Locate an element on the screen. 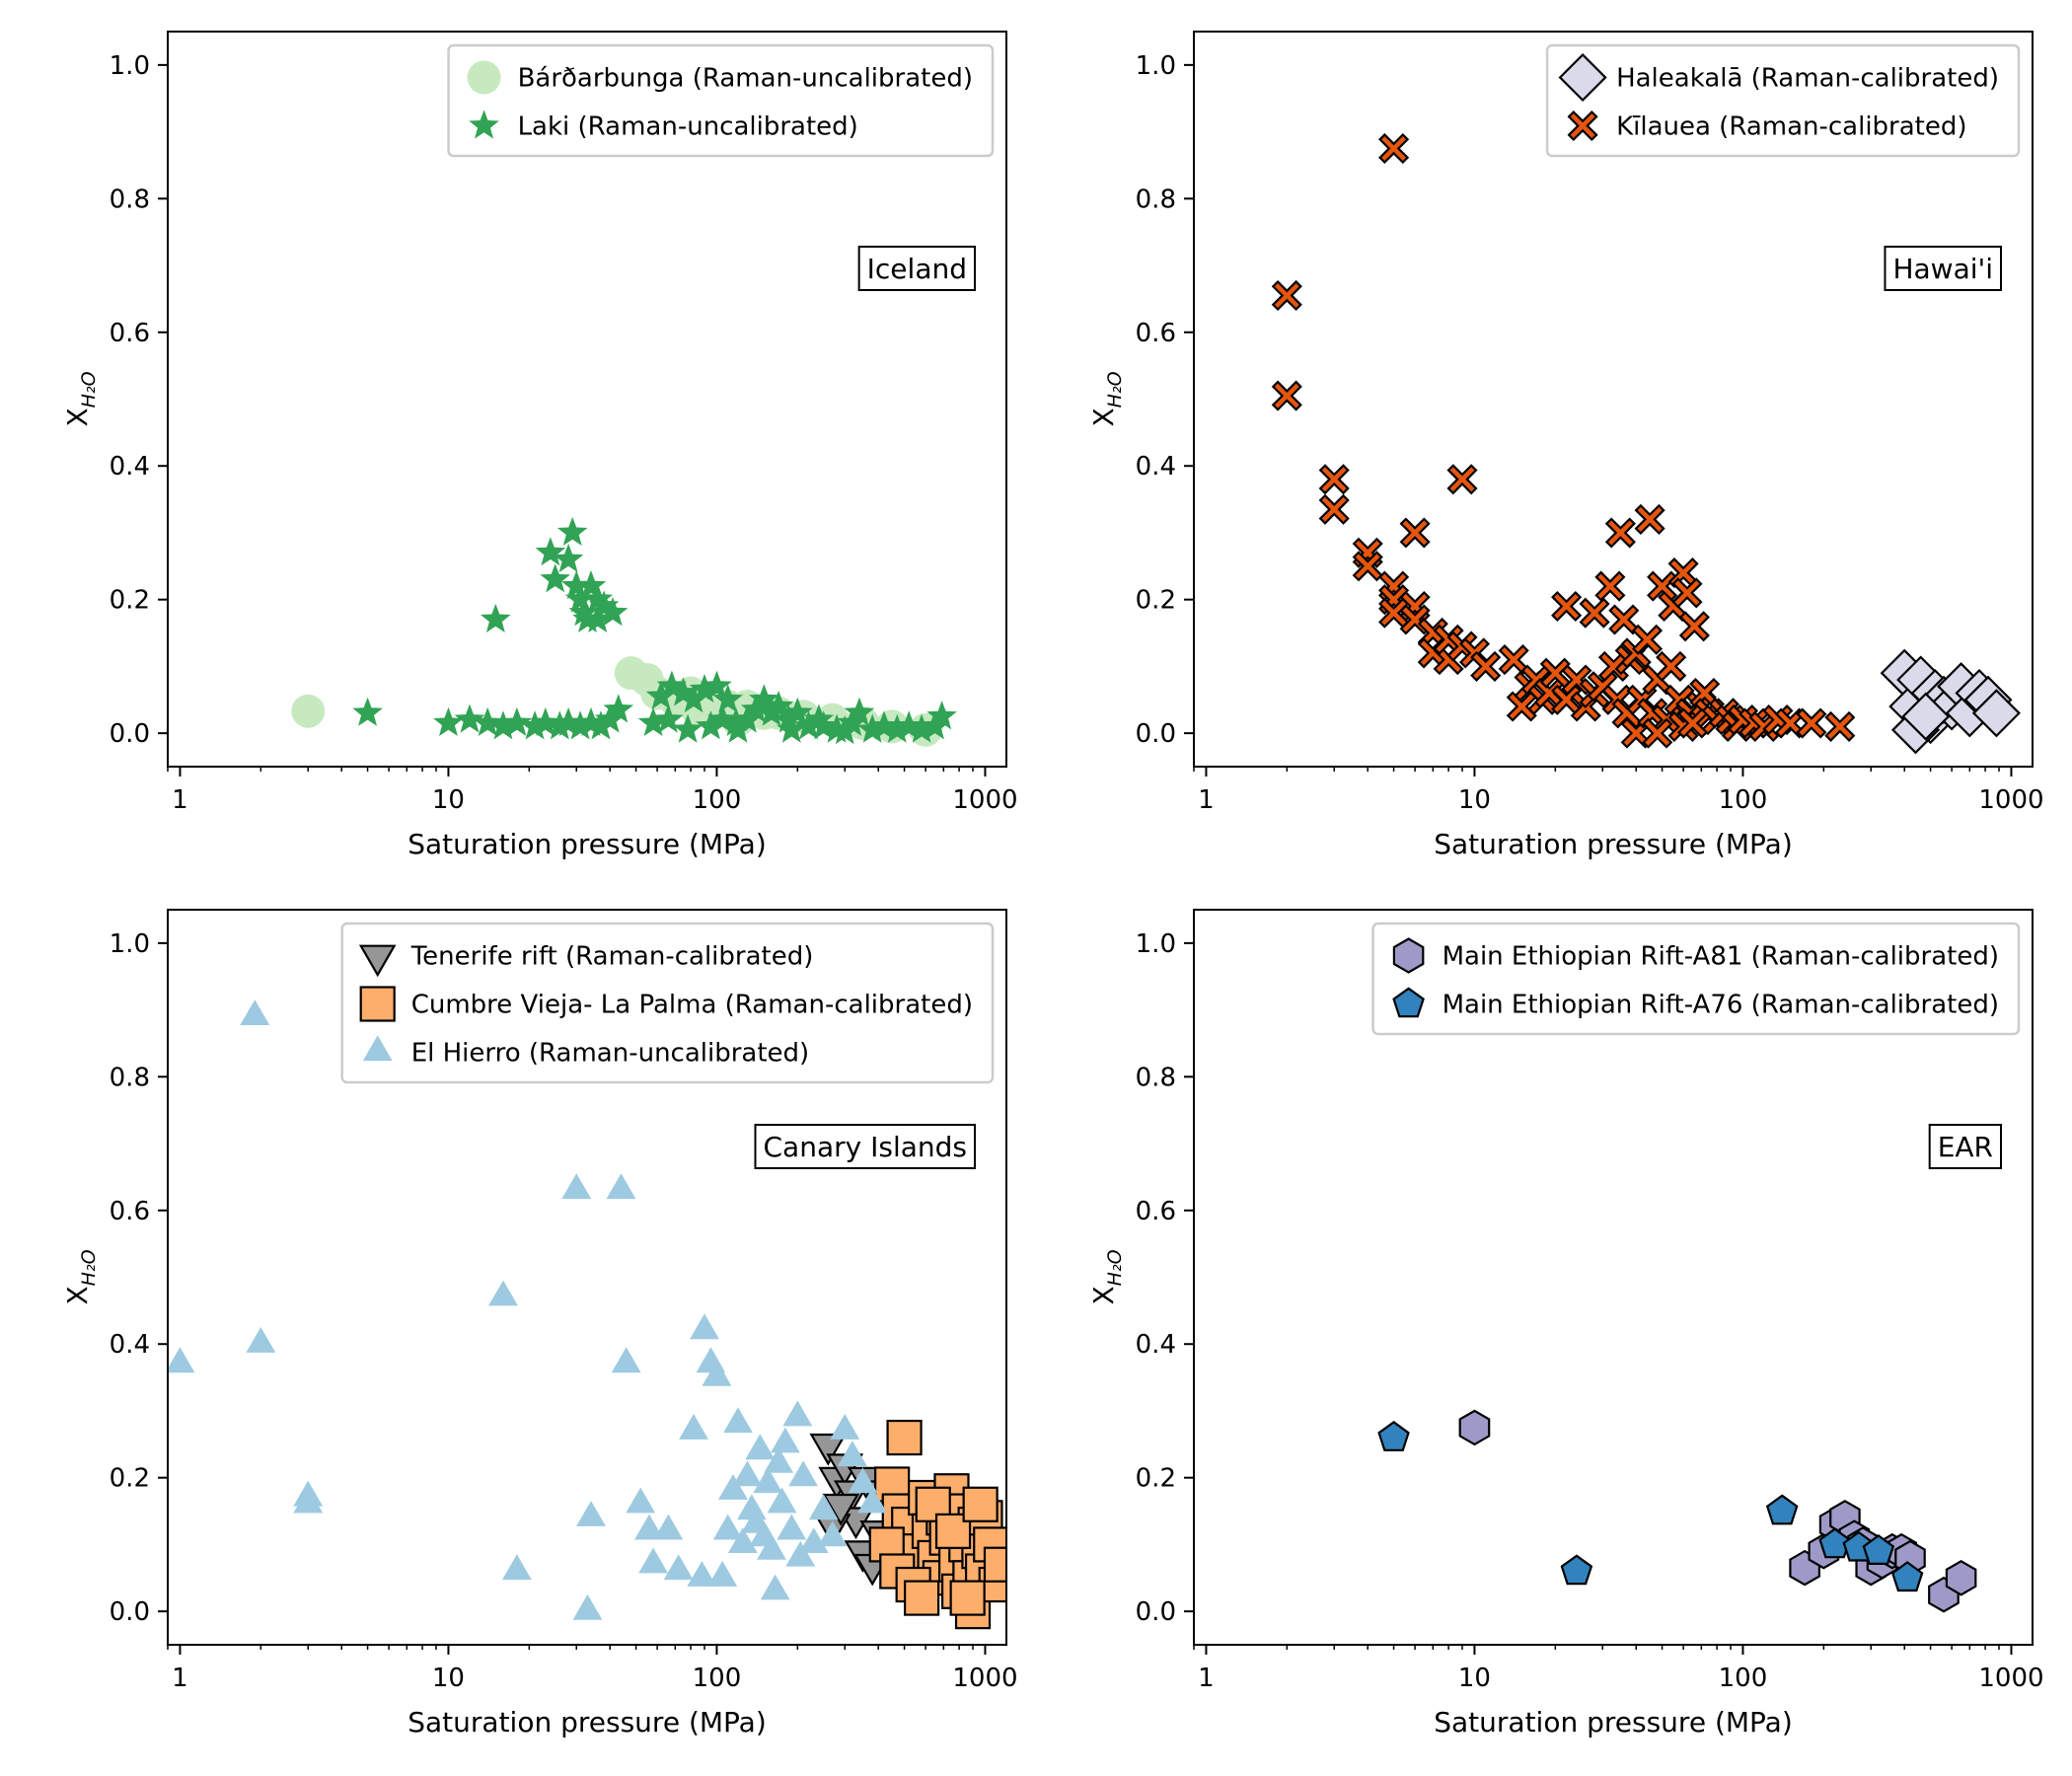 Image resolution: width=2072 pixels, height=1776 pixels. legend-label: Haleakalā (Raman-calibrated) is located at coordinates (1808, 79).